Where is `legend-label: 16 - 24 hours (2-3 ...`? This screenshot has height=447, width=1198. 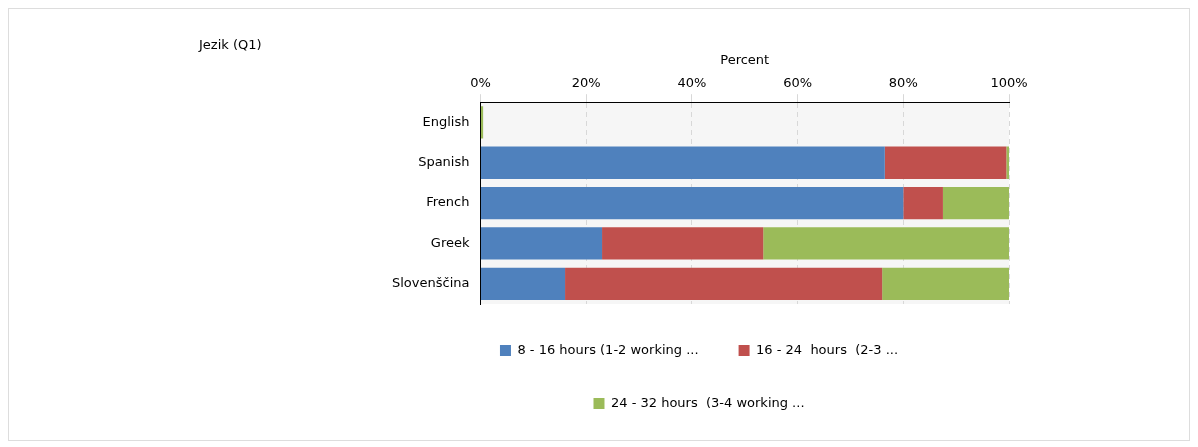
legend-label: 16 - 24 hours (2-3 ... is located at coordinates (827, 349).